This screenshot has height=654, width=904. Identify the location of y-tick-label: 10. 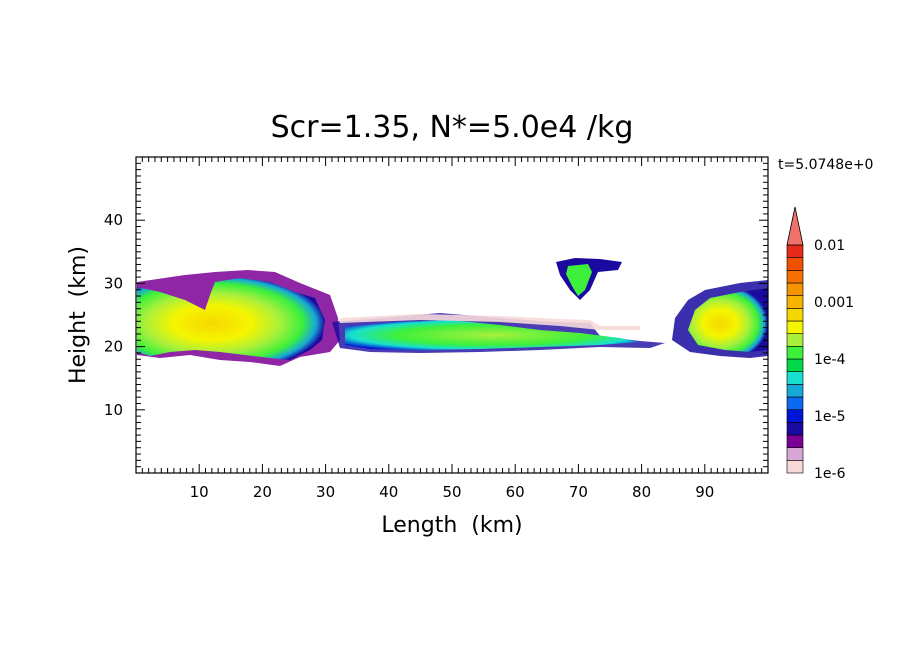
(113, 410).